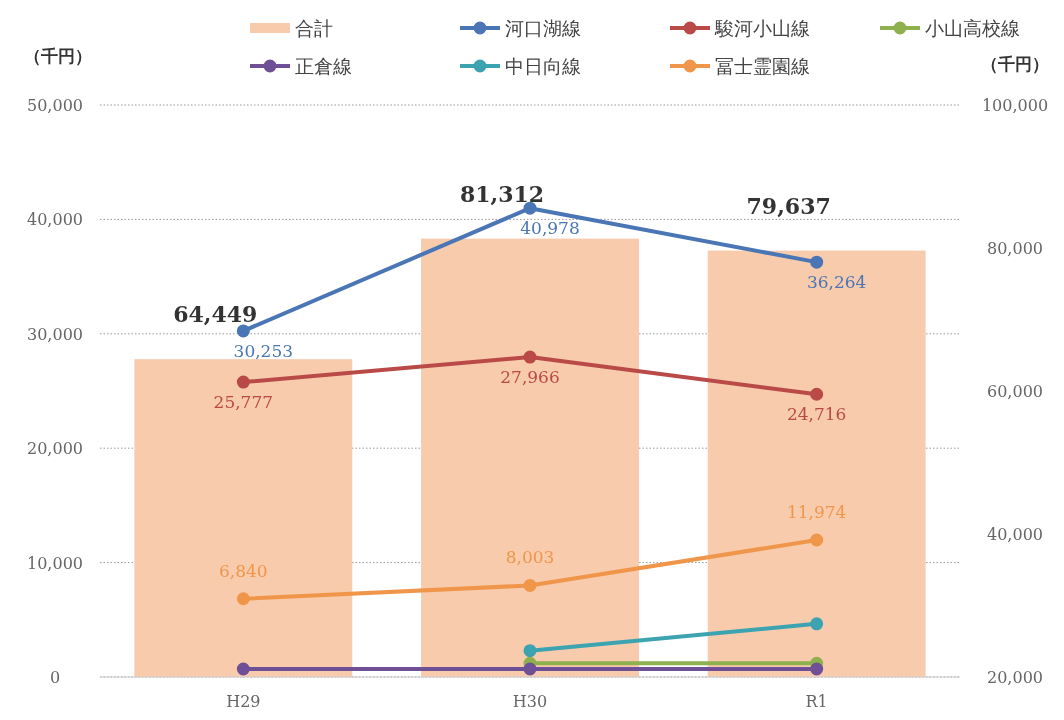 This screenshot has height=720, width=1064. What do you see at coordinates (55, 449) in the screenshot?
I see `y-tick-label: 20,000` at bounding box center [55, 449].